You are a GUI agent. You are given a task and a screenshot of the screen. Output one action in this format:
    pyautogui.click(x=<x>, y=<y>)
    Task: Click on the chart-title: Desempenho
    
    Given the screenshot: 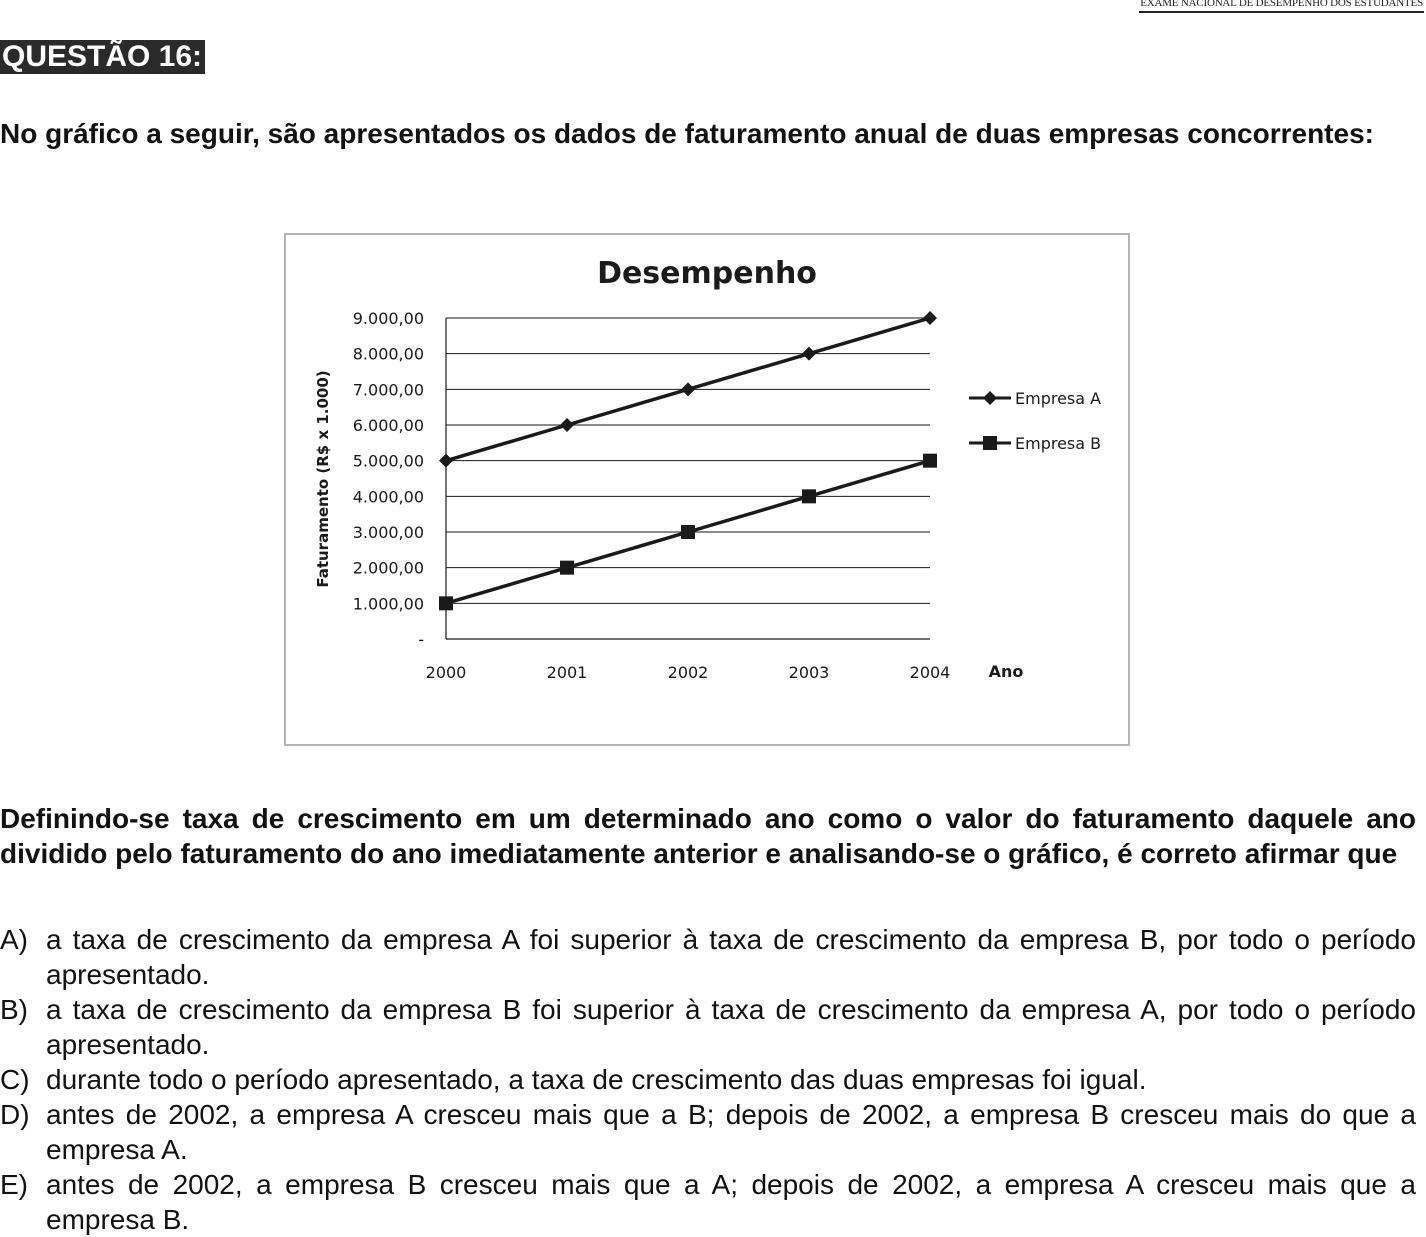 What is the action you would take?
    pyautogui.click(x=707, y=273)
    